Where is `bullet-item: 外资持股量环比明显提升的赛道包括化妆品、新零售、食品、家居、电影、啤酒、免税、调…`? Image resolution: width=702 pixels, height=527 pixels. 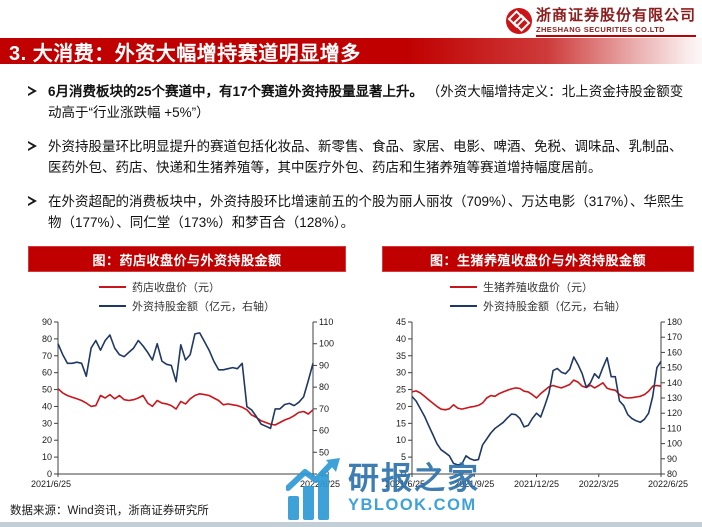 bullet-item: 外资持股量环比明显提升的赛道包括化妆品、新零售、食品、家居、电影、啤酒、免税、调… is located at coordinates (359, 158).